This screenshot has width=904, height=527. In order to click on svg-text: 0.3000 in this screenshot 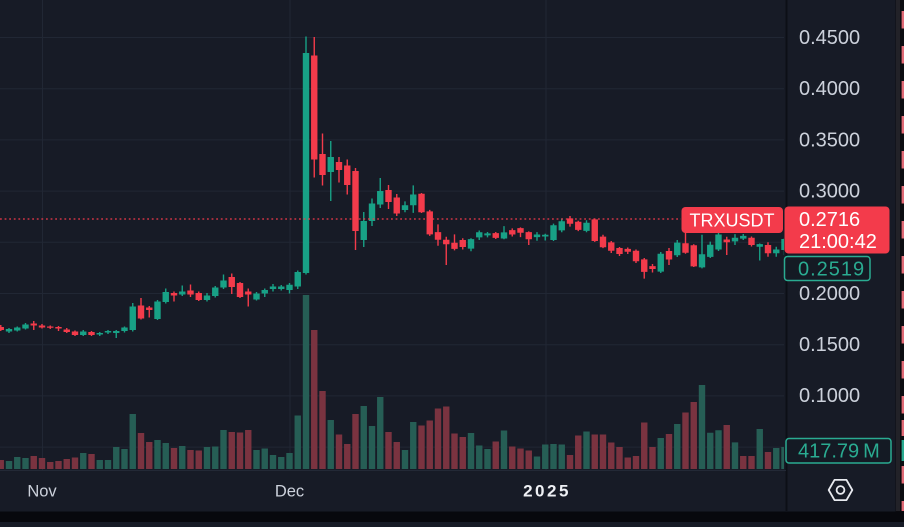, I will do `click(829, 192)`.